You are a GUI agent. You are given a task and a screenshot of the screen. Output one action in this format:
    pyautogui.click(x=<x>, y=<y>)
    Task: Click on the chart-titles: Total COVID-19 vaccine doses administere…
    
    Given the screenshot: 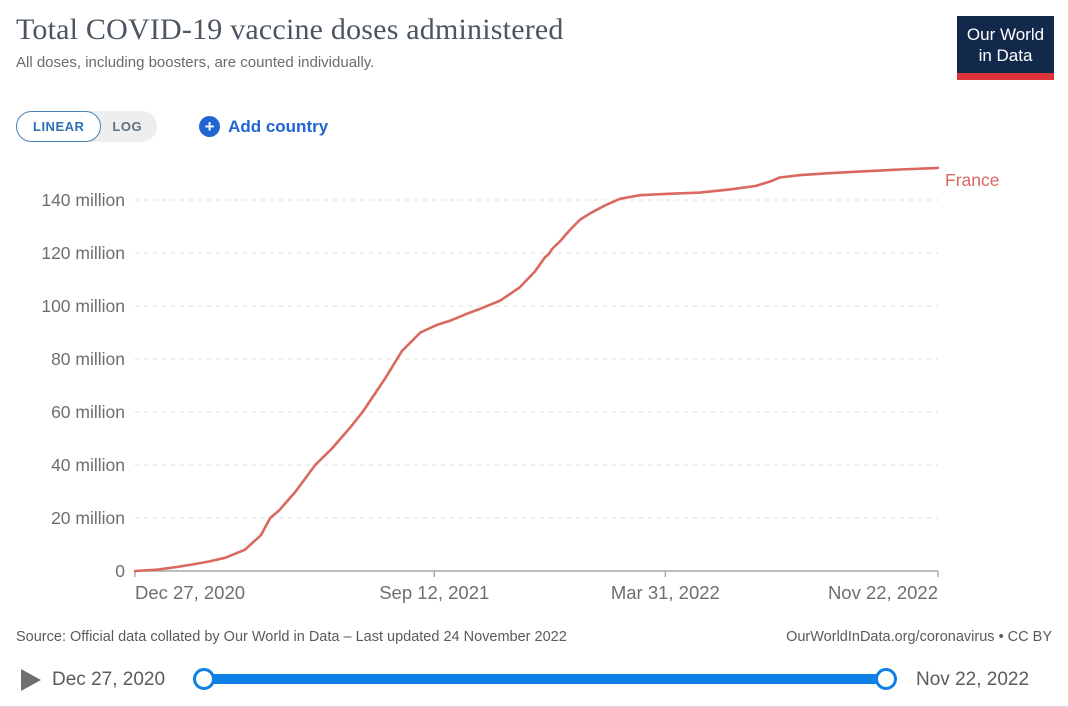 What is the action you would take?
    pyautogui.click(x=466, y=41)
    